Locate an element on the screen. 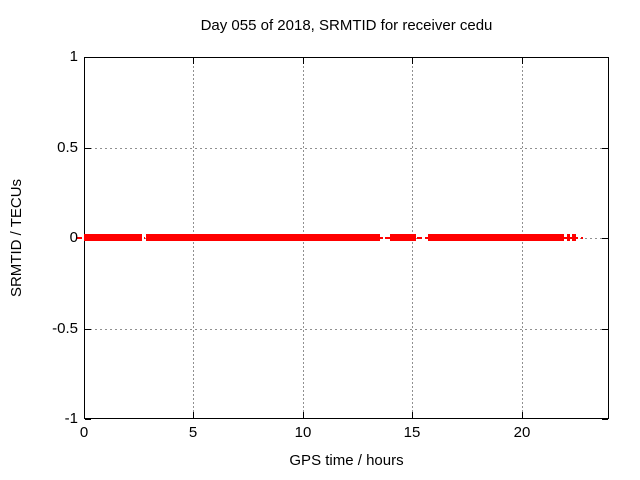 The image size is (640, 480). x-axis-label: GPS time / hours is located at coordinates (346, 460).